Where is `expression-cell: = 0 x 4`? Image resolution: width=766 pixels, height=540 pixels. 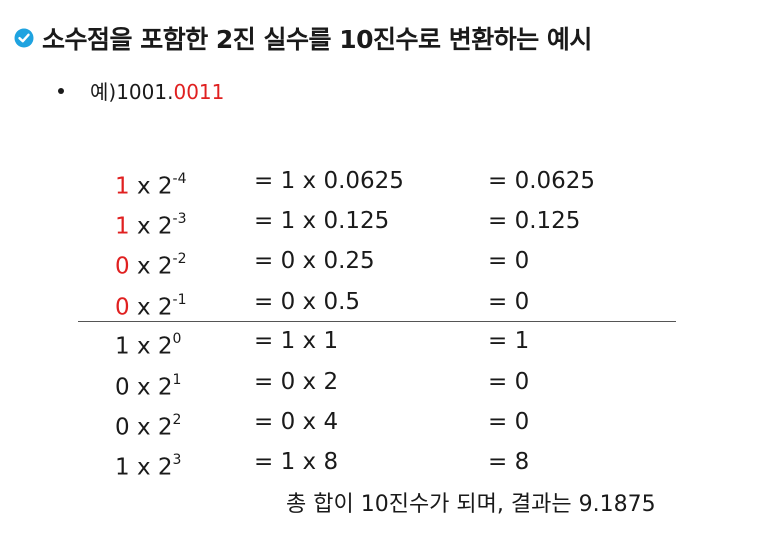 expression-cell: = 0 x 4 is located at coordinates (296, 422).